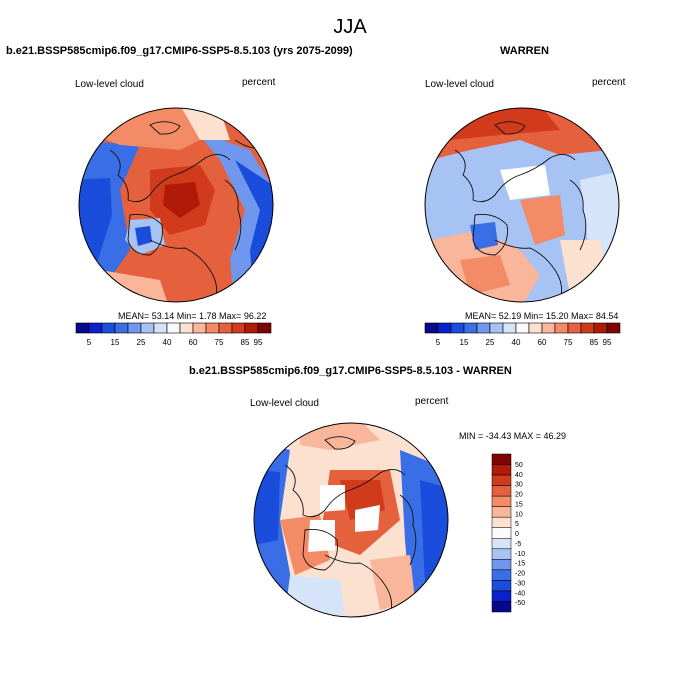 The height and width of the screenshot is (700, 700). Describe the element at coordinates (519, 485) in the screenshot. I see `colorbar-tick-label: 30` at that location.